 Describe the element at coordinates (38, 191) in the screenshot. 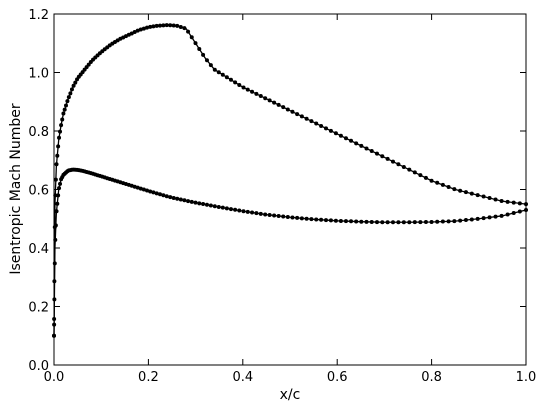

I see `y-tick-label: 0.6` at that location.